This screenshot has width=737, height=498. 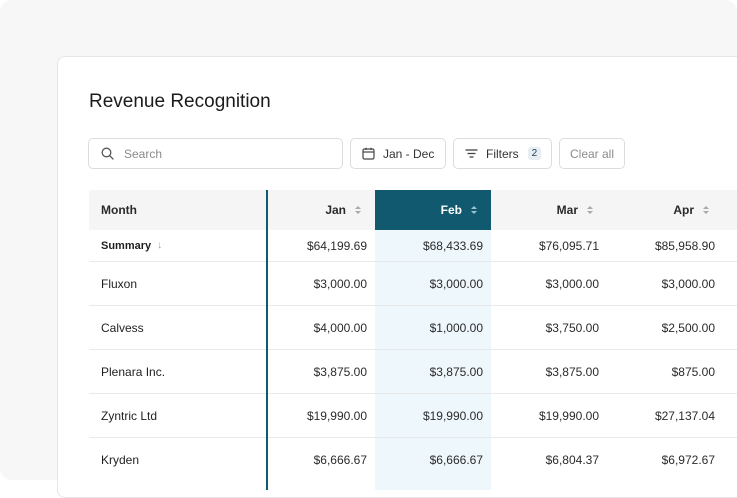 I want to click on column-header-apr: Apr, so click(x=665, y=210).